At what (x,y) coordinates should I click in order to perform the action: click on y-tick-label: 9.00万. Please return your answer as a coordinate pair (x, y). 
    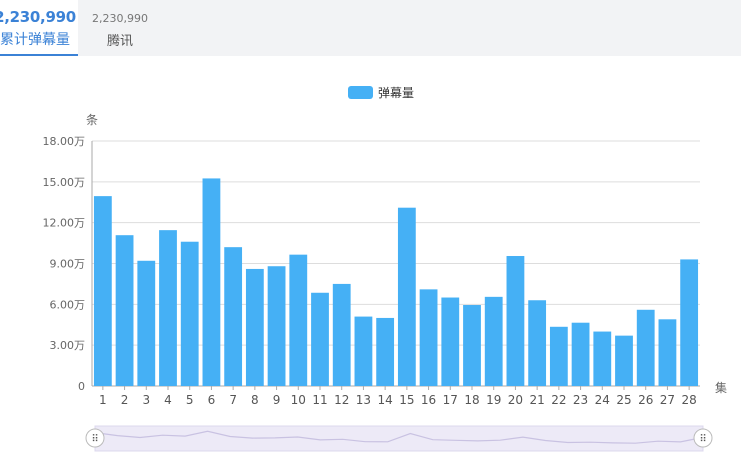
    Looking at the image, I should click on (68, 264).